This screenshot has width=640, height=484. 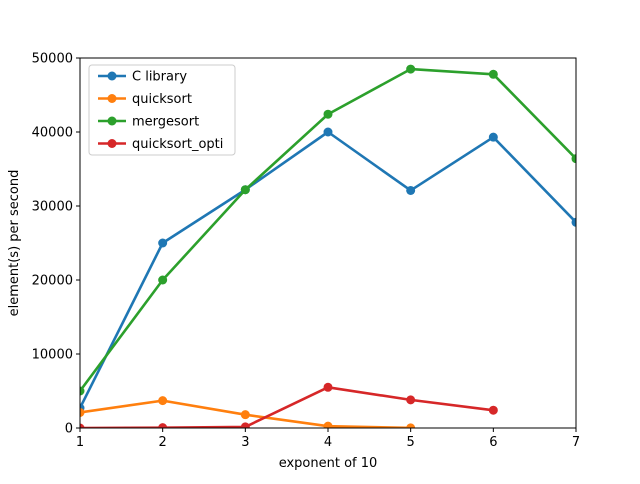 I want to click on y-tick-label: 30000, so click(x=52, y=207).